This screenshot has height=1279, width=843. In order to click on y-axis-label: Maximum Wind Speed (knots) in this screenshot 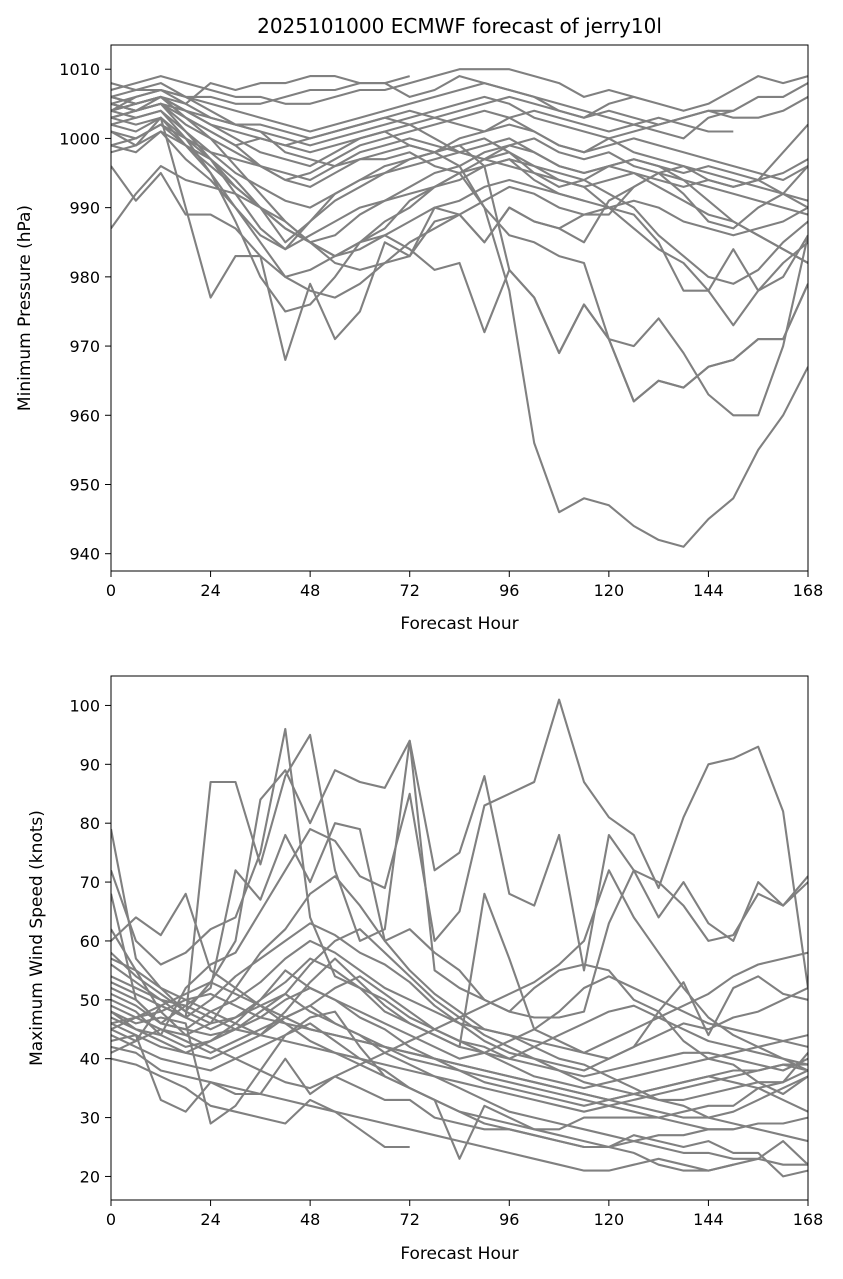, I will do `click(37, 938)`.